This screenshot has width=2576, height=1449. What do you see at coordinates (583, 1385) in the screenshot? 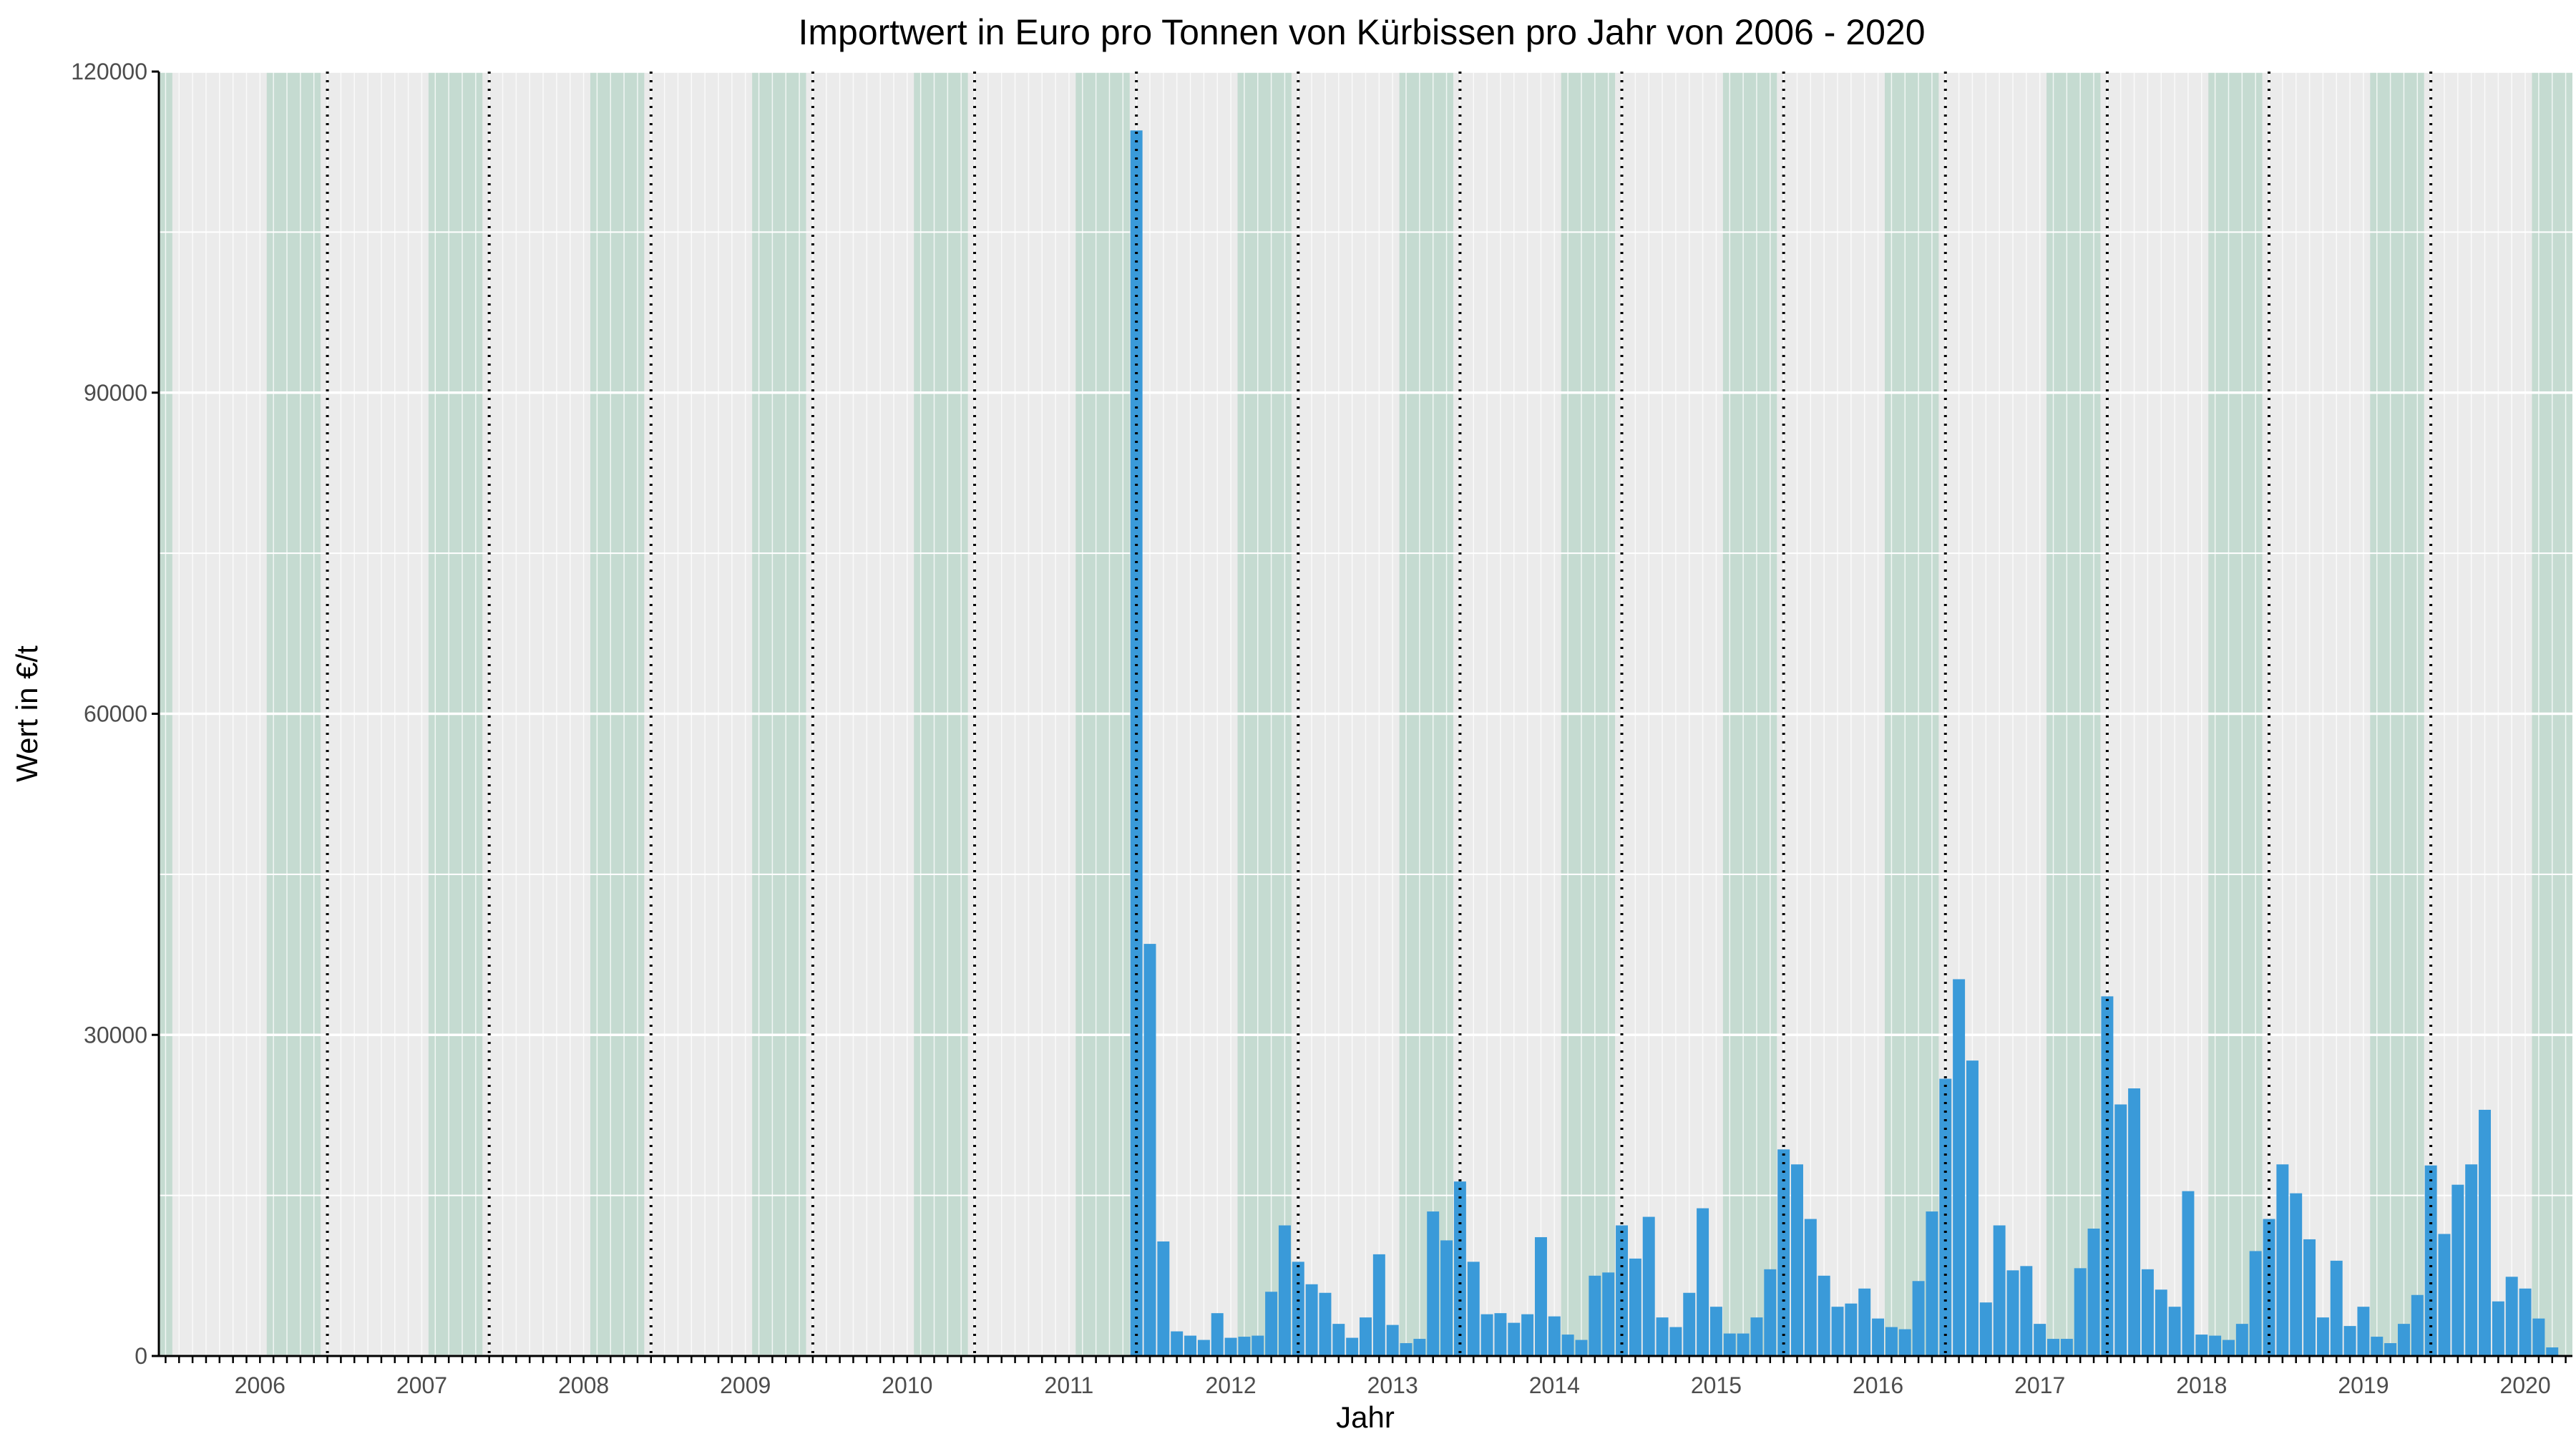
I see `x-tick-label: 2008` at bounding box center [583, 1385].